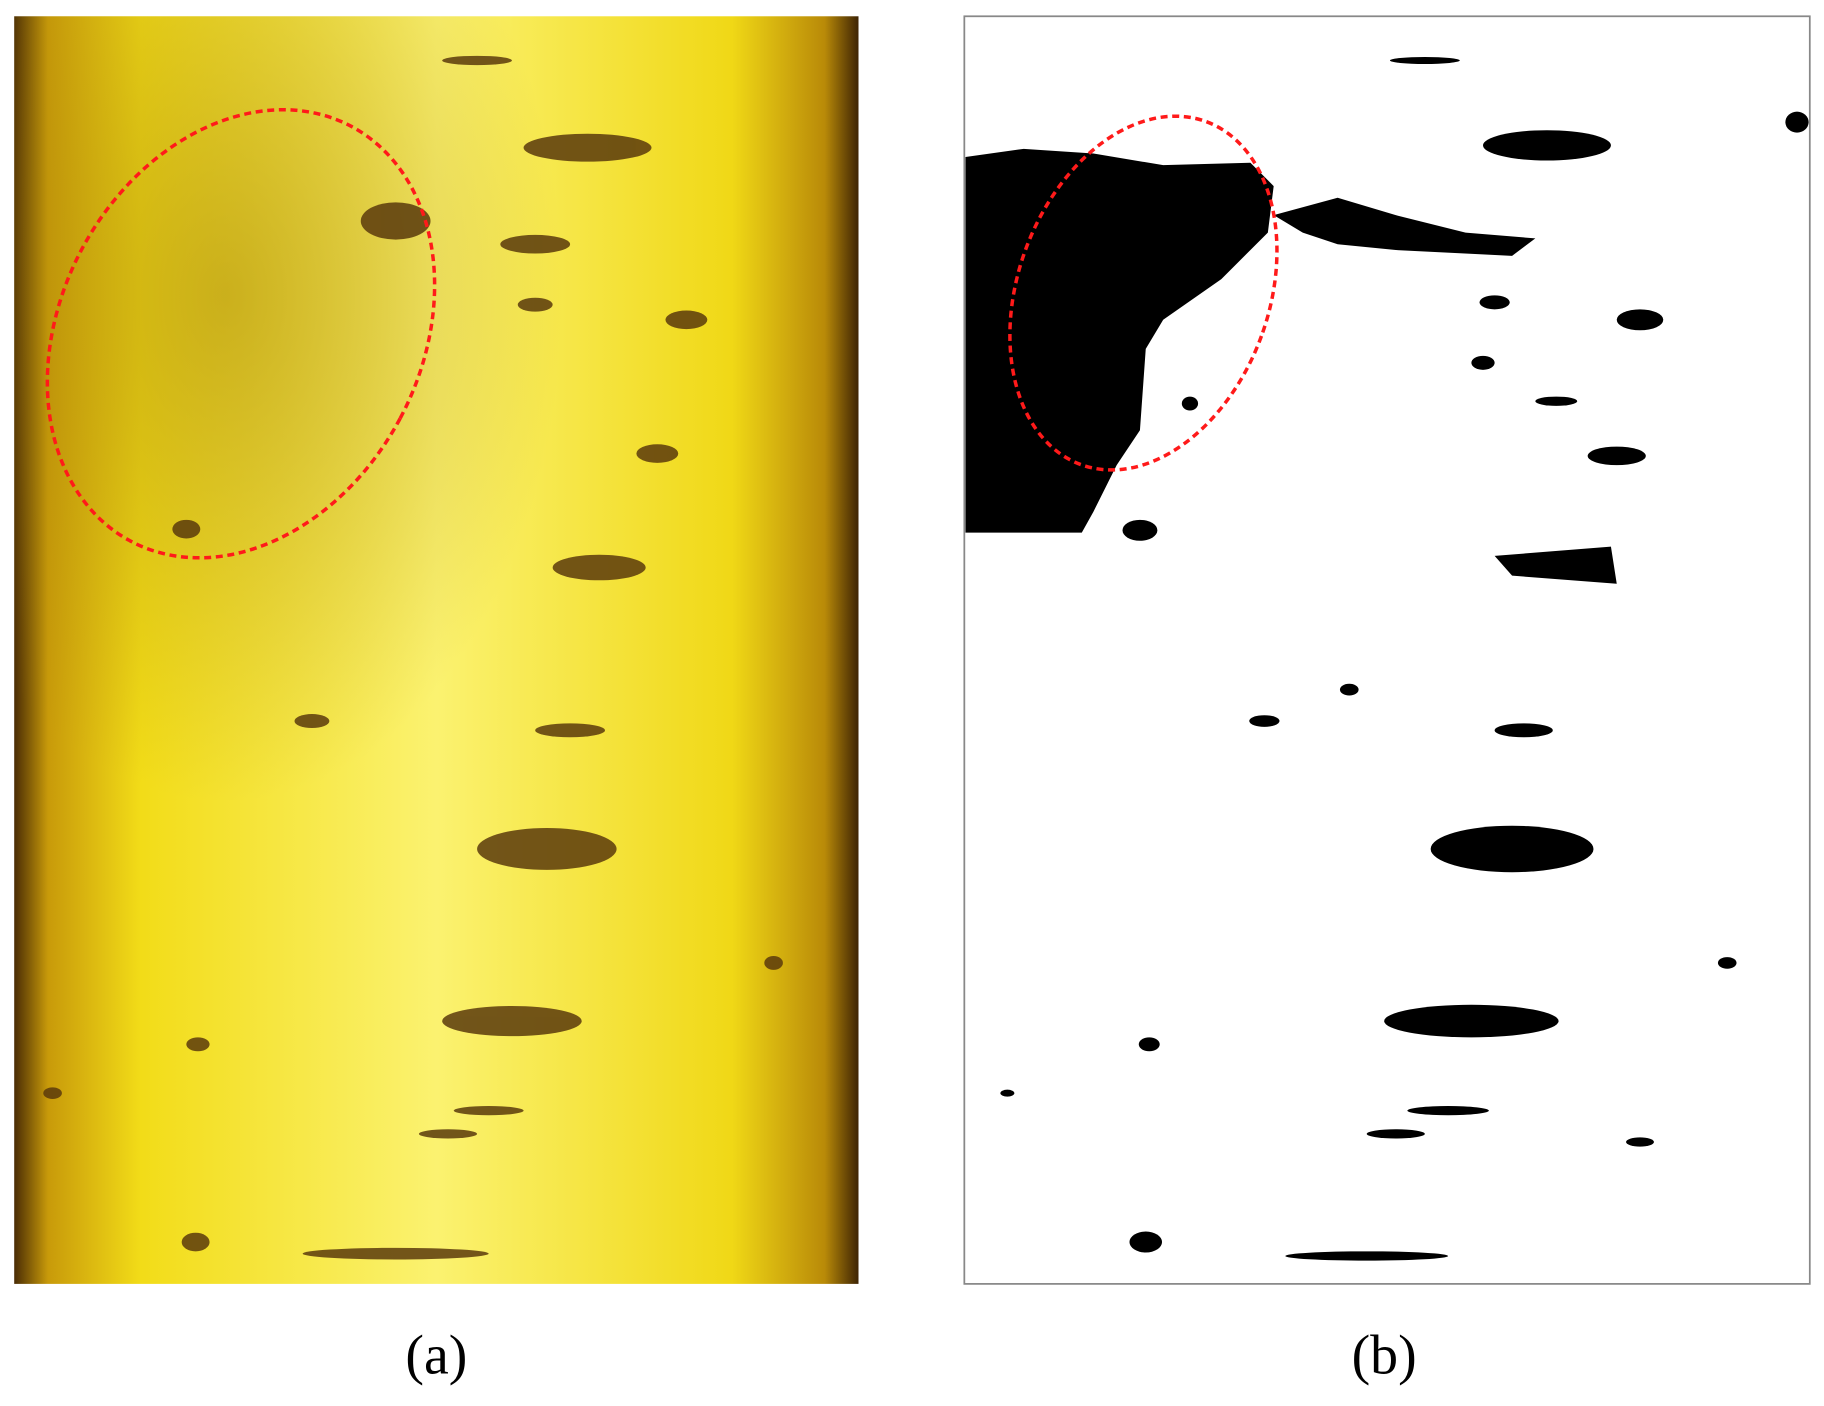  Describe the element at coordinates (436, 1355) in the screenshot. I see `panel-label: (a)` at that location.